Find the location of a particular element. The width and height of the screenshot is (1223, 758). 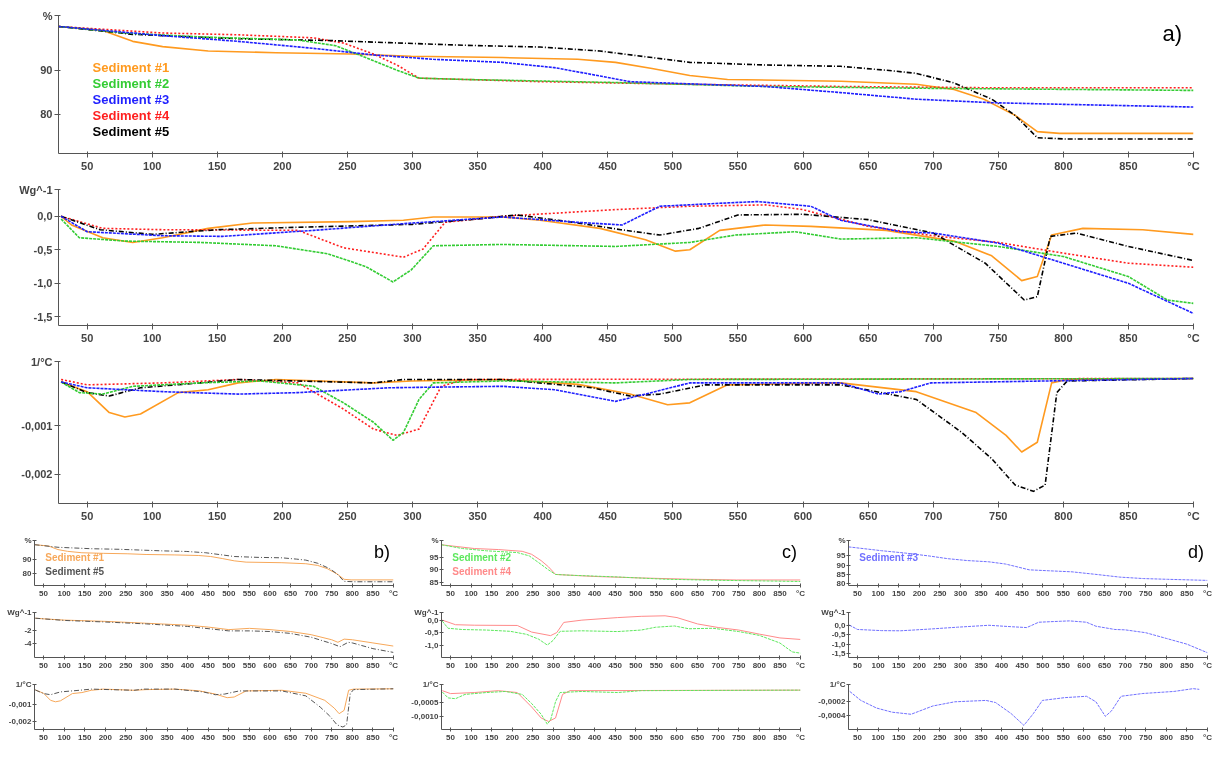

x-tick-label: 550 is located at coordinates (738, 515).